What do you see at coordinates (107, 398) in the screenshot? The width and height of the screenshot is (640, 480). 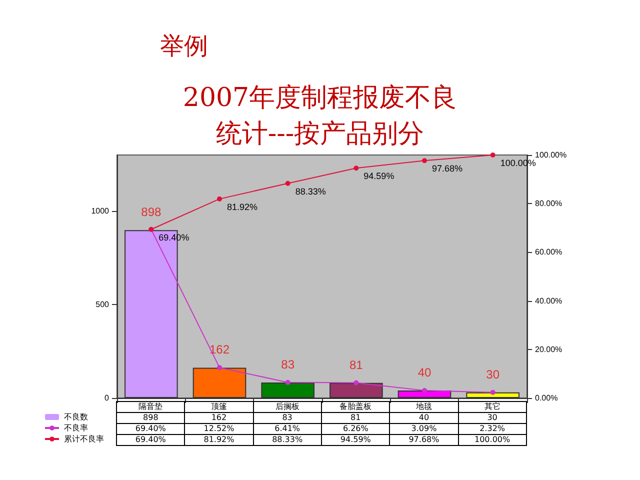 I see `y-tick-label: 0` at bounding box center [107, 398].